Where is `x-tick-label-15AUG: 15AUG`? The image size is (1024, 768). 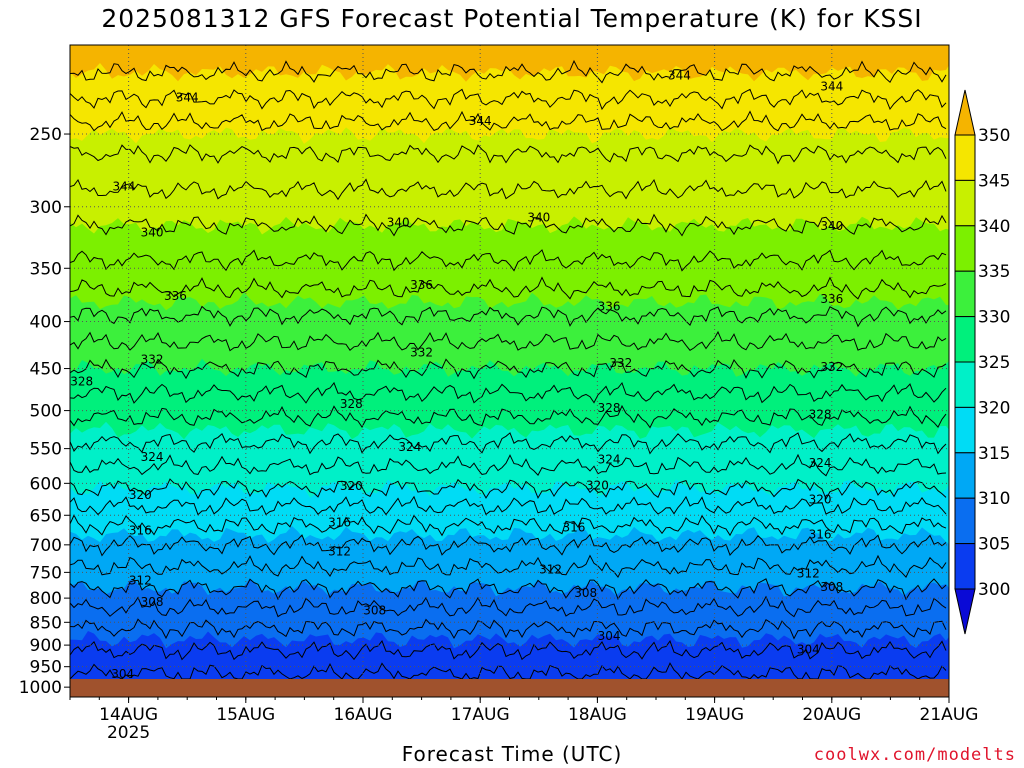 x-tick-label-15AUG: 15AUG is located at coordinates (245, 715).